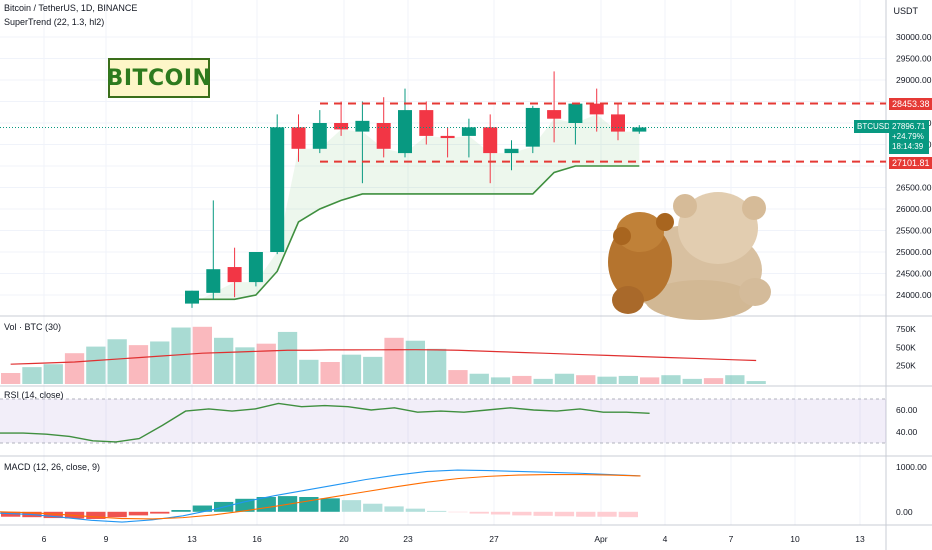 The height and width of the screenshot is (550, 932). I want to click on ticker-tag: BTCUSDT, so click(876, 126).